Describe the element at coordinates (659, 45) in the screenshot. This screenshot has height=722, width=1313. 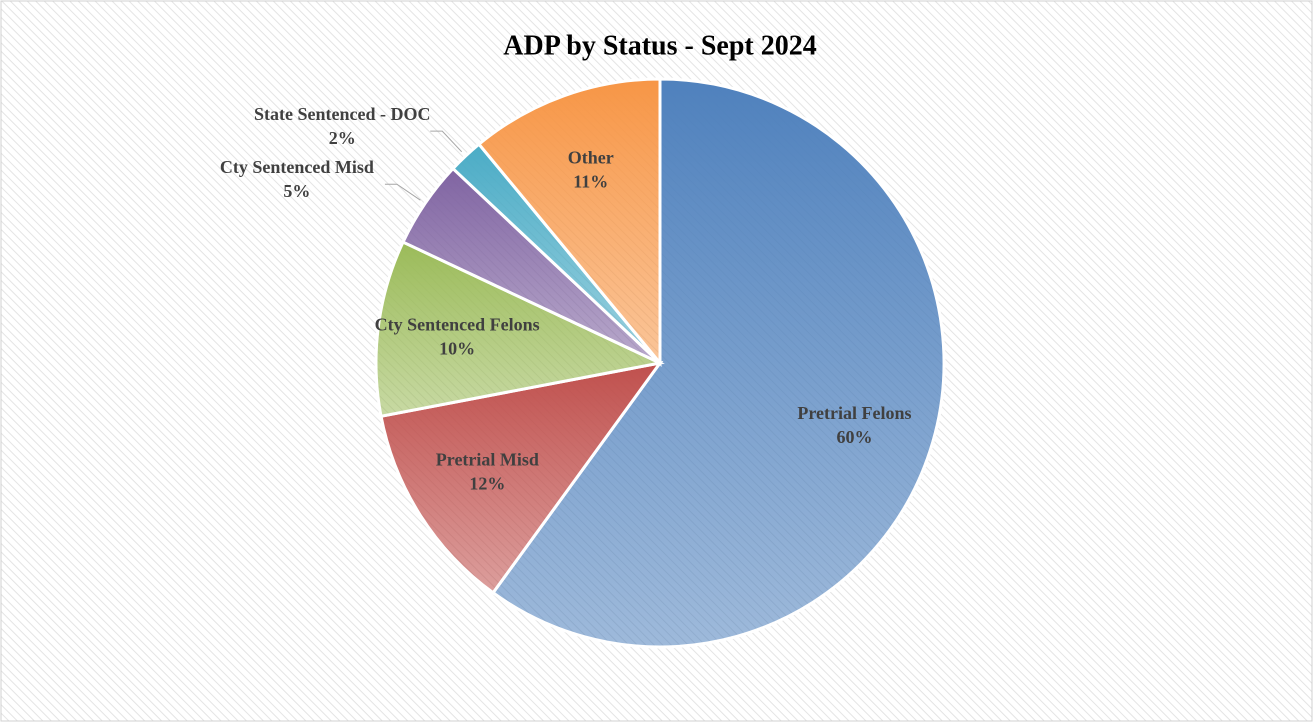
I see `chart-title: ADP by Status - Sept 2024` at that location.